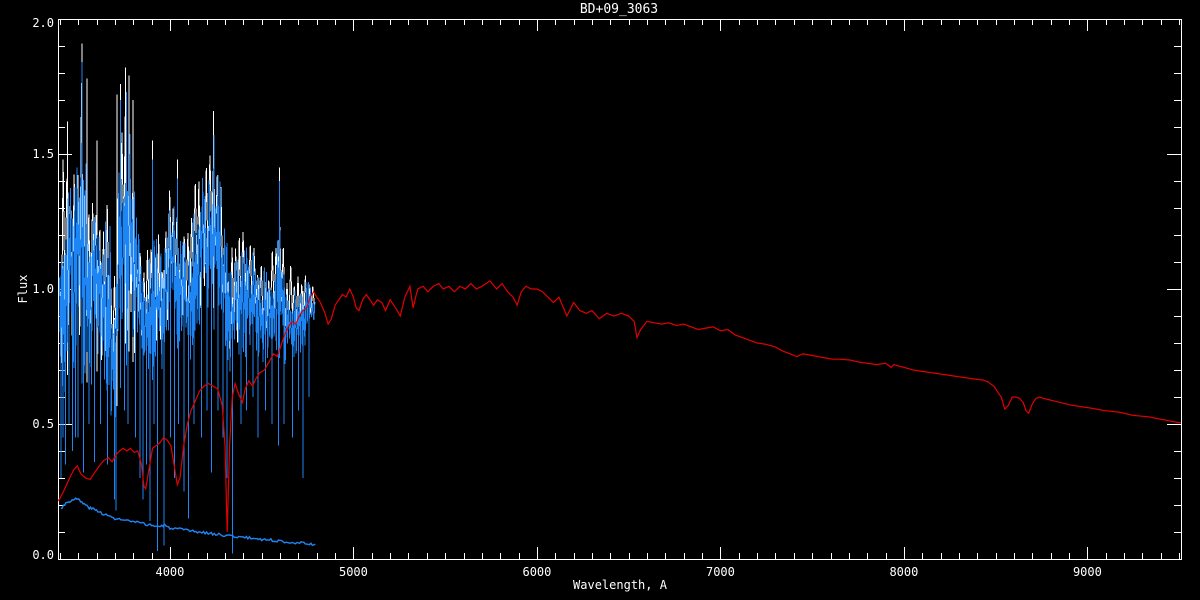 The image size is (1200, 600). What do you see at coordinates (620, 585) in the screenshot?
I see `x-axis-label: Wavelength, A` at bounding box center [620, 585].